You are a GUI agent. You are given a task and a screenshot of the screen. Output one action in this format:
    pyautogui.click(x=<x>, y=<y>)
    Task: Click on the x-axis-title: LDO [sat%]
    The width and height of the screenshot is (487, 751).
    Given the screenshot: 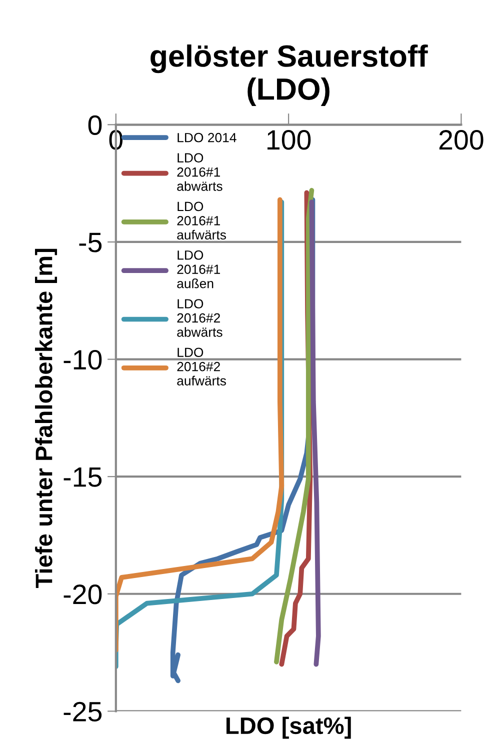 What is the action you would take?
    pyautogui.click(x=288, y=727)
    